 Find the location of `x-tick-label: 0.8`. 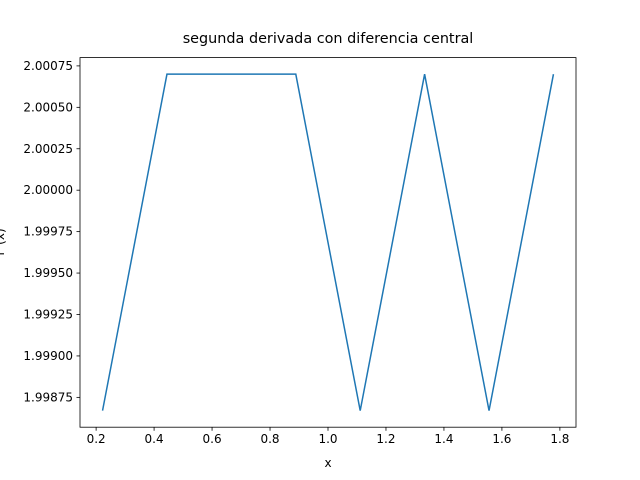

x-tick-label: 0.8 is located at coordinates (269, 439).